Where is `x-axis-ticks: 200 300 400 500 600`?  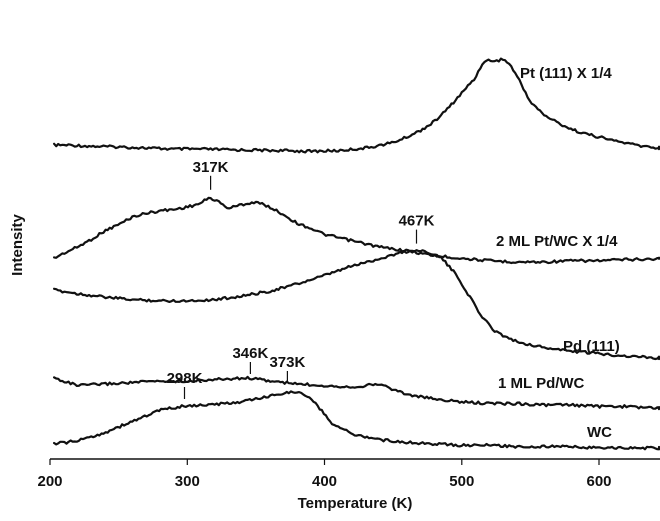
x-axis-ticks: 200 300 400 500 600 is located at coordinates (324, 474).